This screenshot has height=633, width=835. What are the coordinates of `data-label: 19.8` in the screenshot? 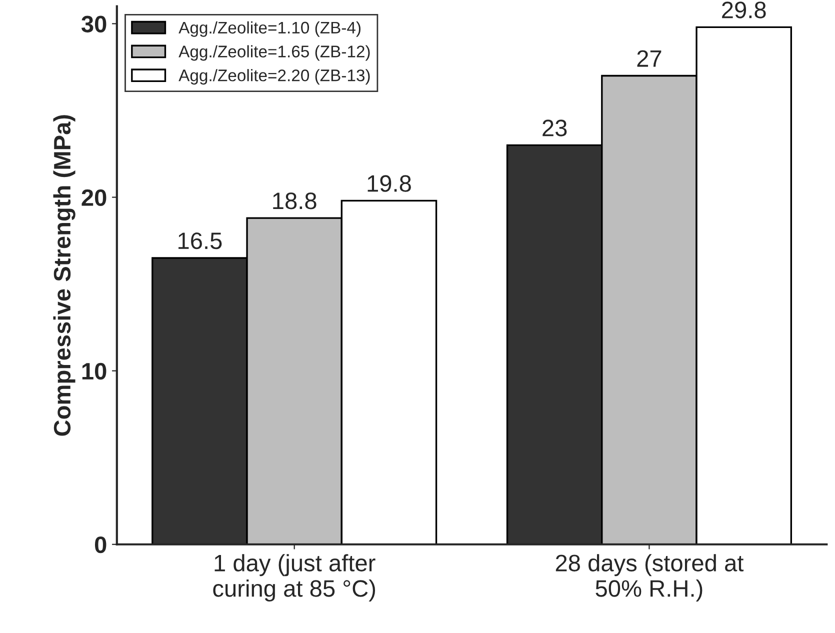 It's located at (389, 183).